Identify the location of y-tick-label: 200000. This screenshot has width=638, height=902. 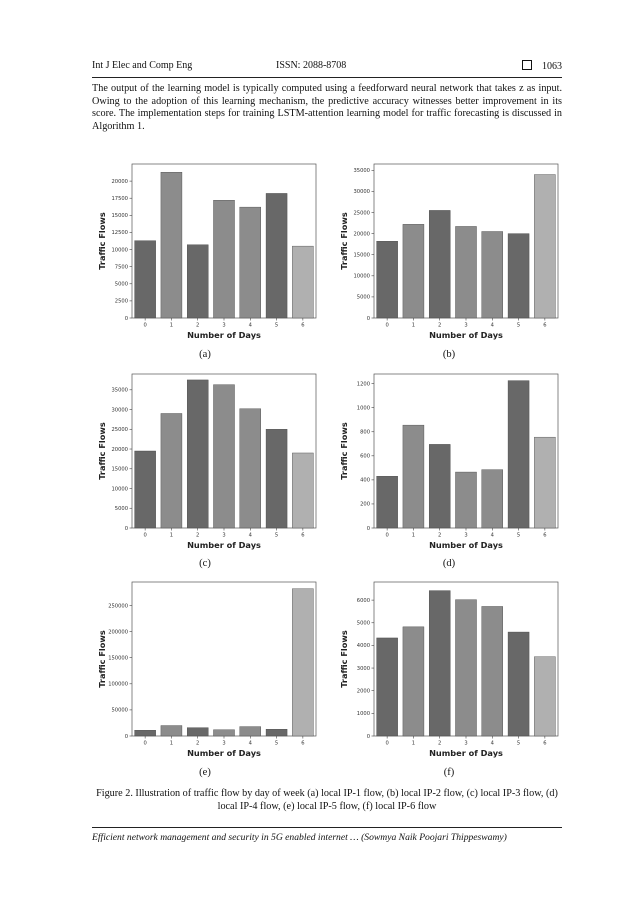
(118, 632).